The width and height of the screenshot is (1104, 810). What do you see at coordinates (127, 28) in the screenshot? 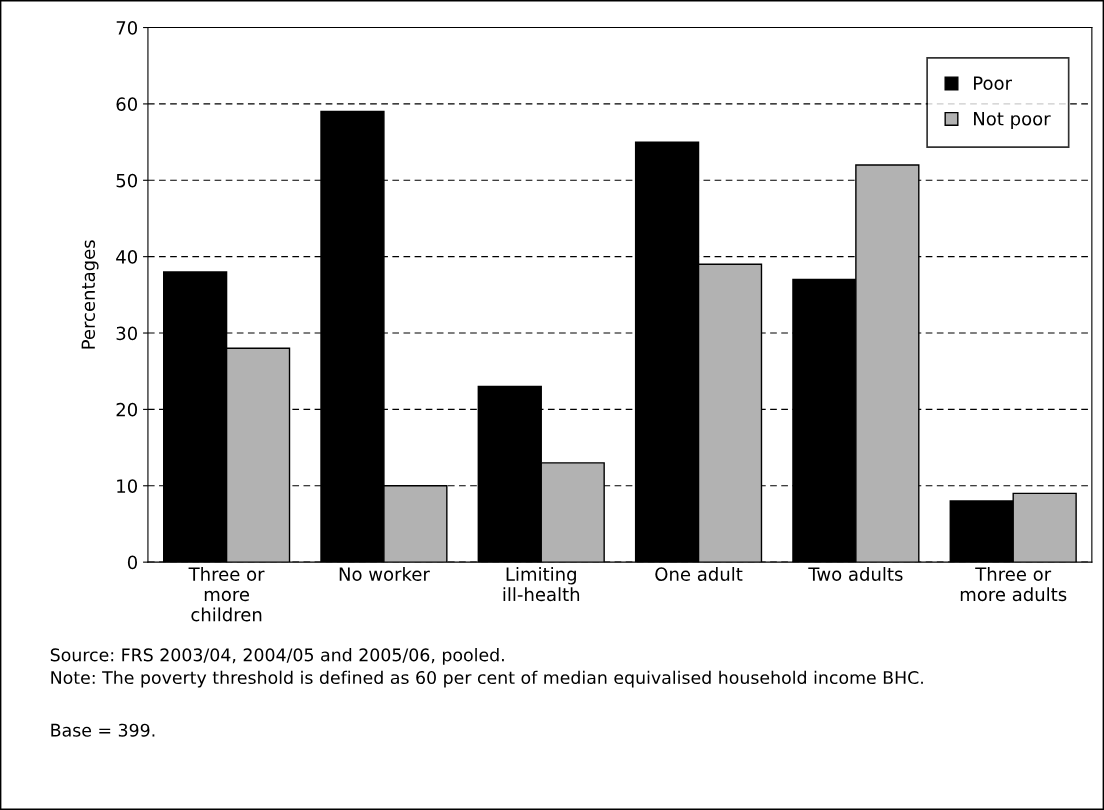
I see `y-tick-label: 70` at bounding box center [127, 28].